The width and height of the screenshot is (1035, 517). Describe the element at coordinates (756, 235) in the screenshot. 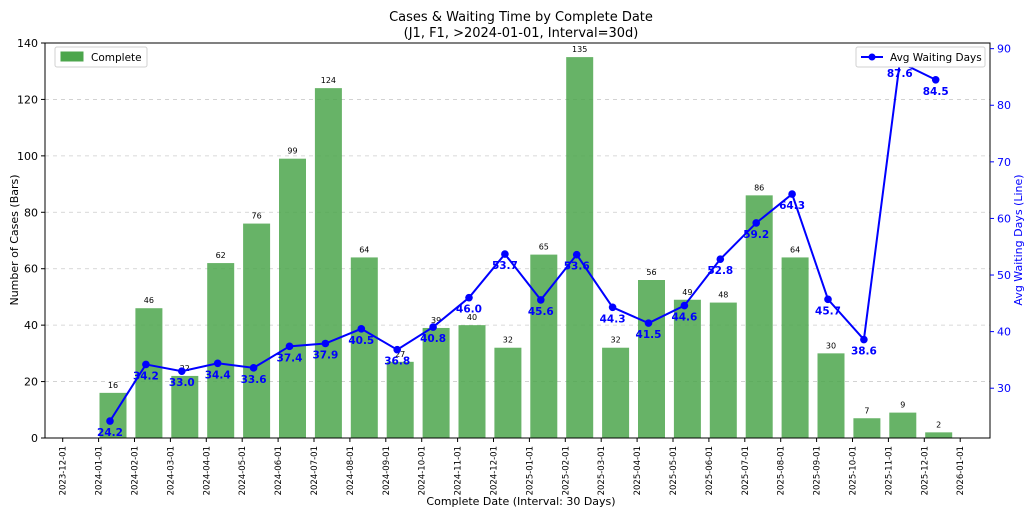

I see `line-value-label: 59.2` at that location.